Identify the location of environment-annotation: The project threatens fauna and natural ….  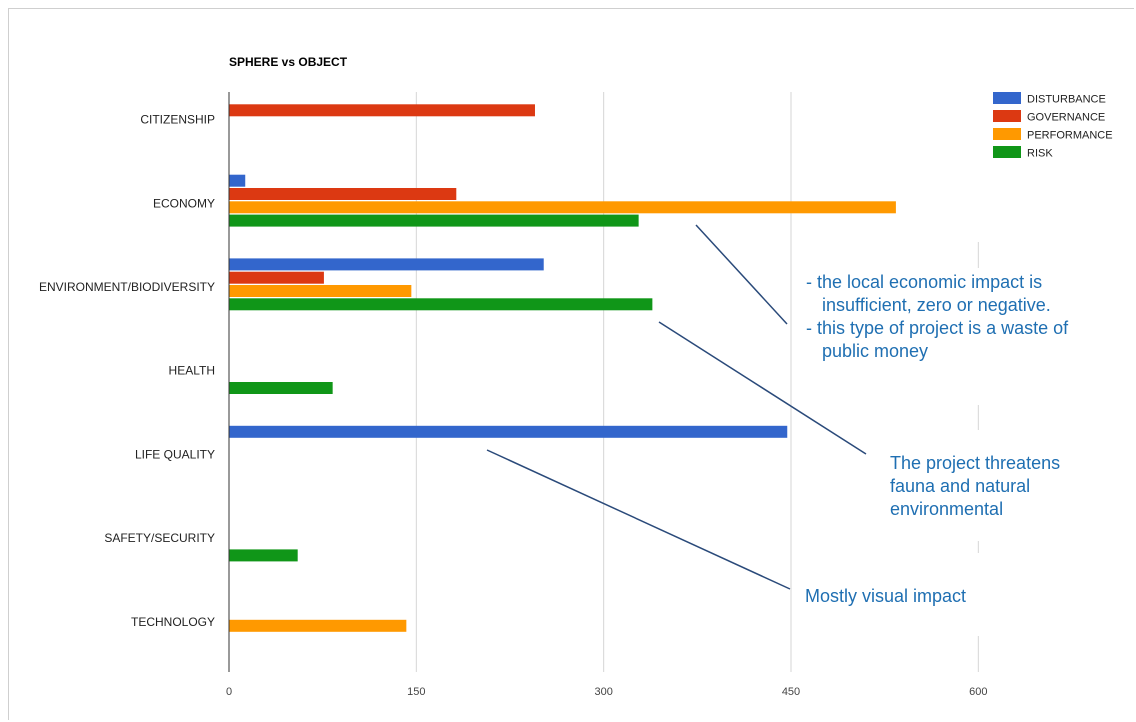
(1010, 486).